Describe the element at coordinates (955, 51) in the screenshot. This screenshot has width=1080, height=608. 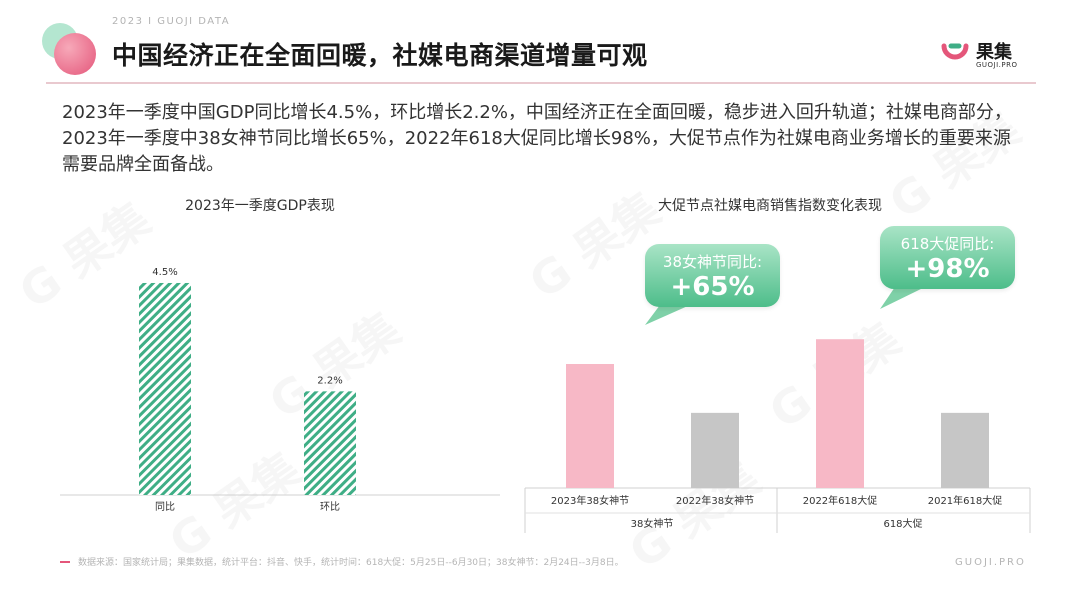
I see `logo-icon` at that location.